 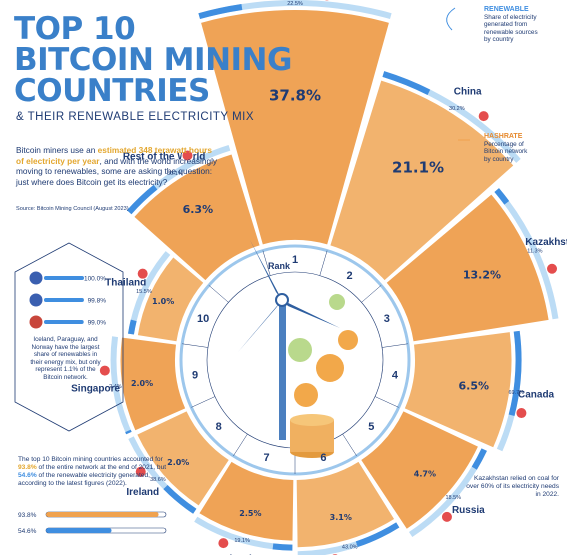 What do you see at coordinates (36, 300) in the screenshot?
I see `paraguay-flag` at bounding box center [36, 300].